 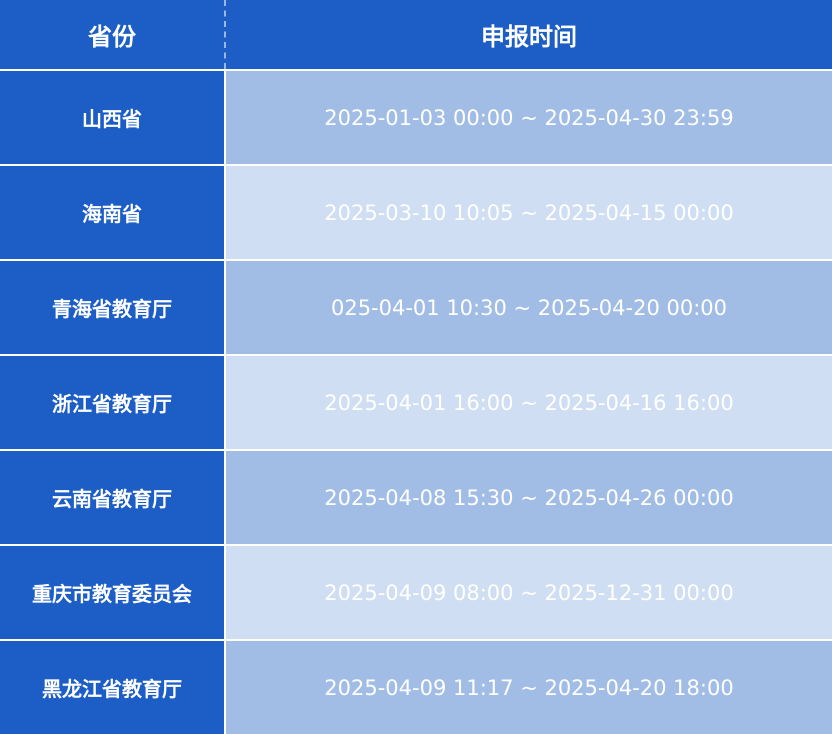 What do you see at coordinates (529, 592) in the screenshot?
I see `time-cell: 2025-04-09 08:00 ~ 2025-12-31 00:00` at bounding box center [529, 592].